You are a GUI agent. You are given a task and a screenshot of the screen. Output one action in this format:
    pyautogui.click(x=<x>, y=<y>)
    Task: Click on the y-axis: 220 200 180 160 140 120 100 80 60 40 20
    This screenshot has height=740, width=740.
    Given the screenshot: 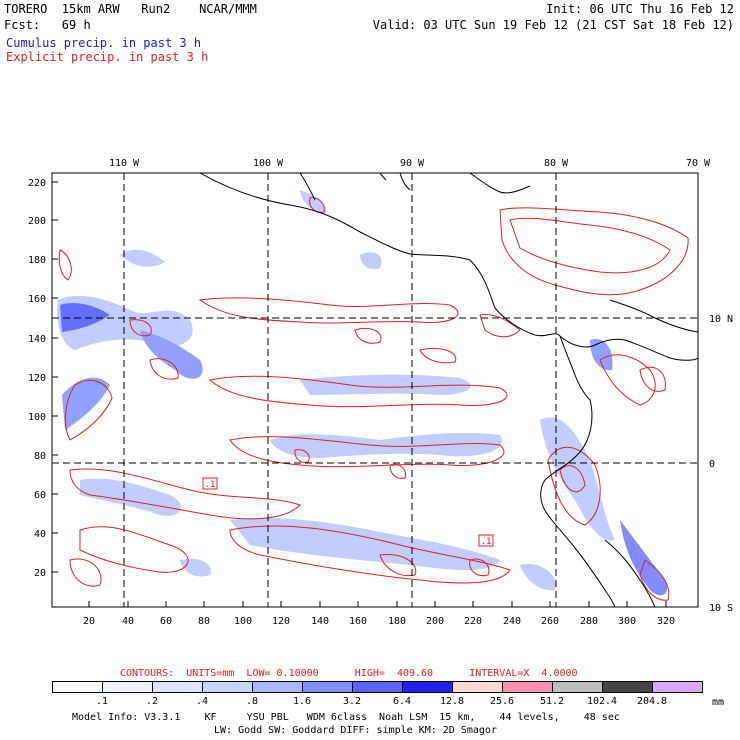 What is the action you would take?
    pyautogui.click(x=43, y=378)
    